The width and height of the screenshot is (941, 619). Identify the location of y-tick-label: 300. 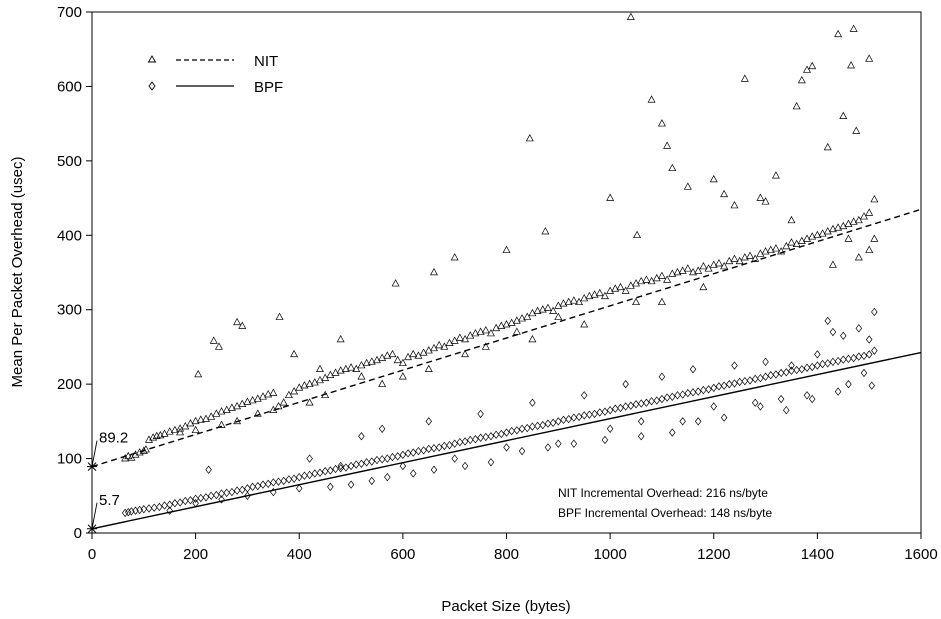
(69, 310).